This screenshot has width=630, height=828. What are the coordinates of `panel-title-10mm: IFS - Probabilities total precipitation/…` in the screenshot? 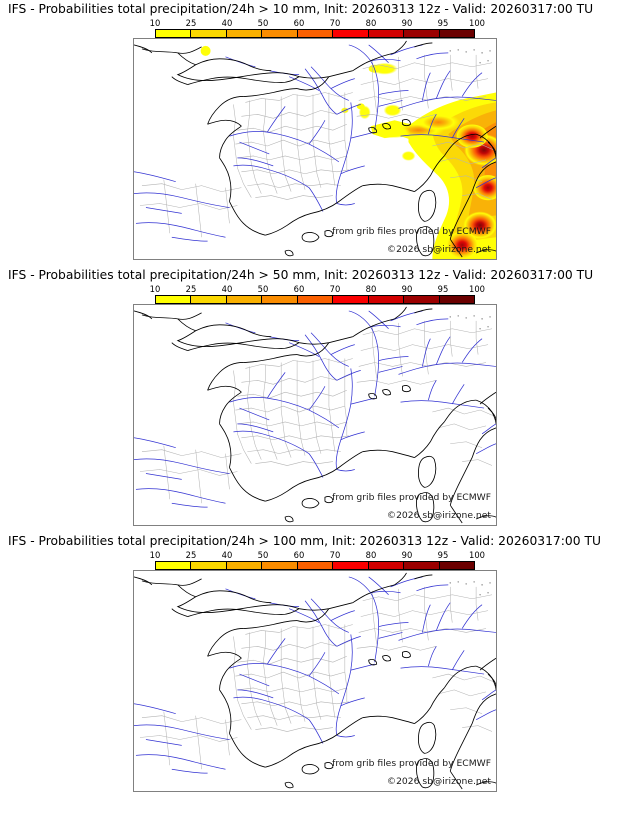 It's located at (301, 9).